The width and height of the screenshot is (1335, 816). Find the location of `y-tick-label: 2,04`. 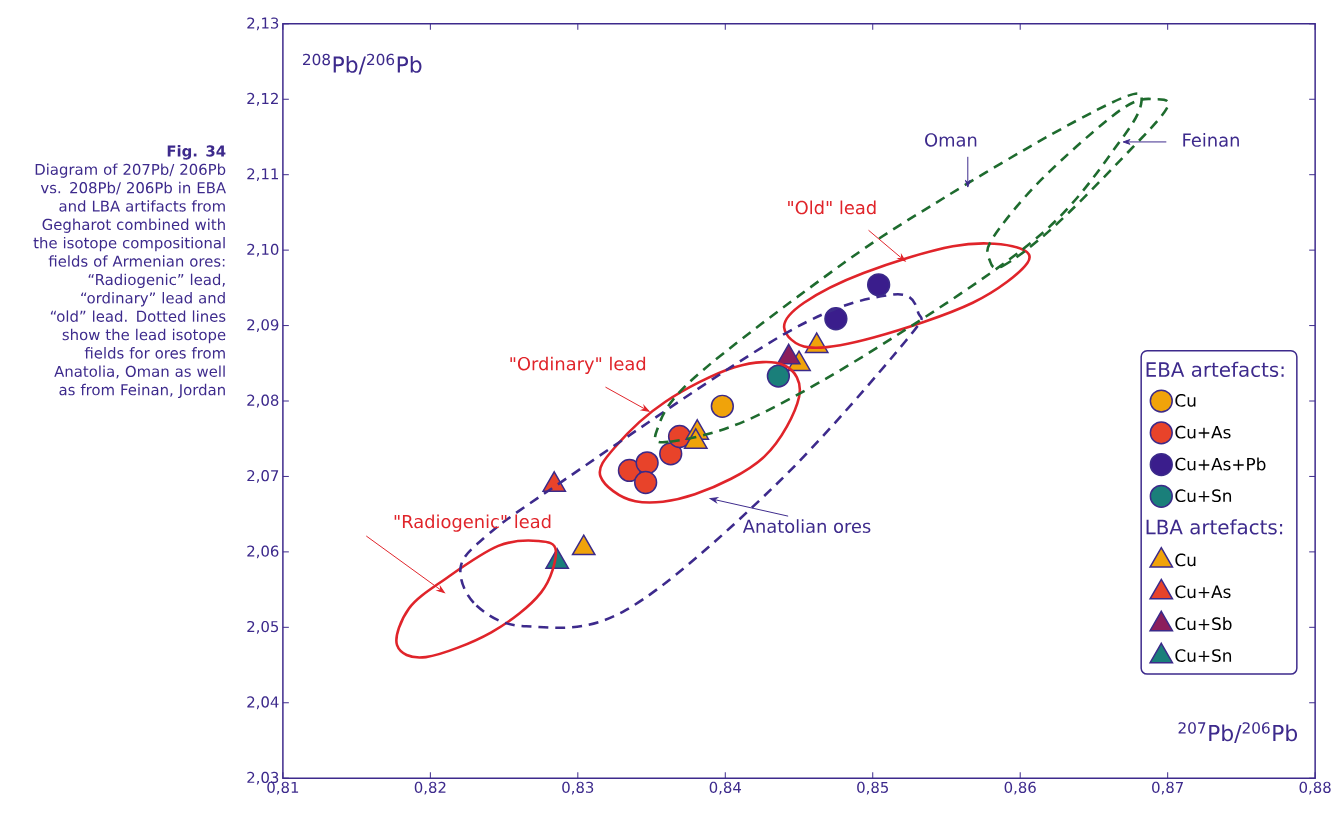

y-tick-label: 2,04 is located at coordinates (263, 703).